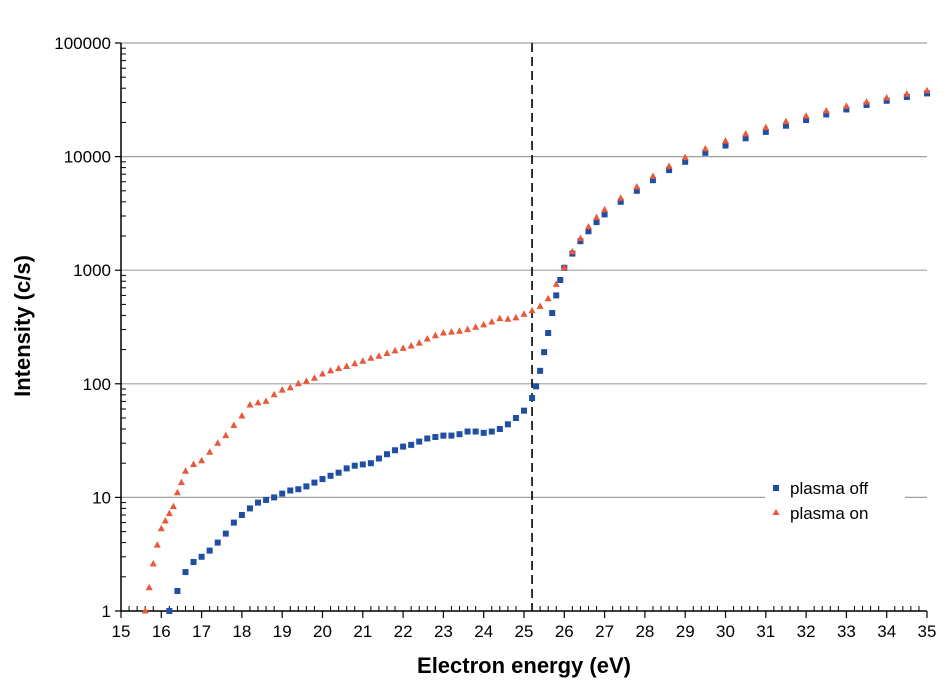 The image size is (950, 689). Describe the element at coordinates (524, 665) in the screenshot. I see `x-axis-title: Electron energy (eV)` at that location.